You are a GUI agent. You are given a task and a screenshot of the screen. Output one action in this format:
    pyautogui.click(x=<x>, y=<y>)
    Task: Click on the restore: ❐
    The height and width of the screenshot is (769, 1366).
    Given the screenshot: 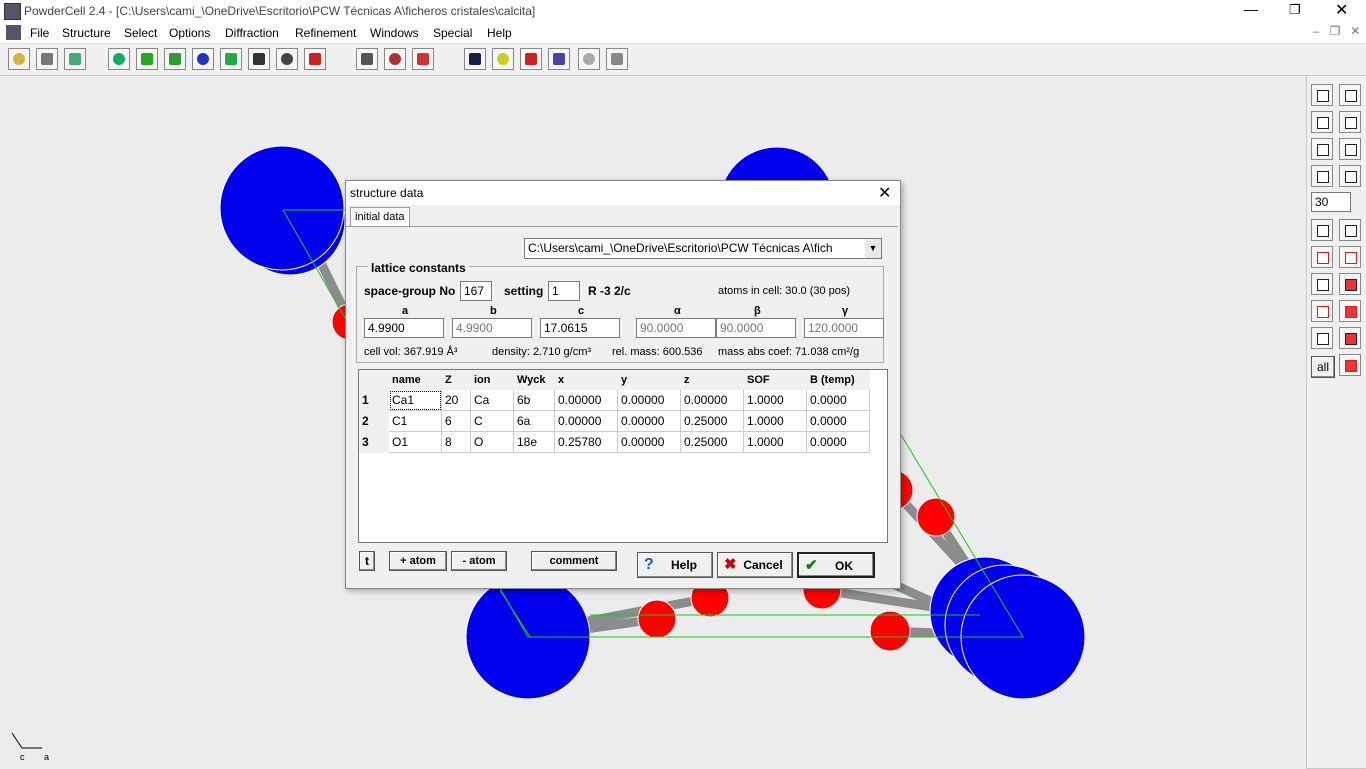 What is the action you would take?
    pyautogui.click(x=1295, y=9)
    